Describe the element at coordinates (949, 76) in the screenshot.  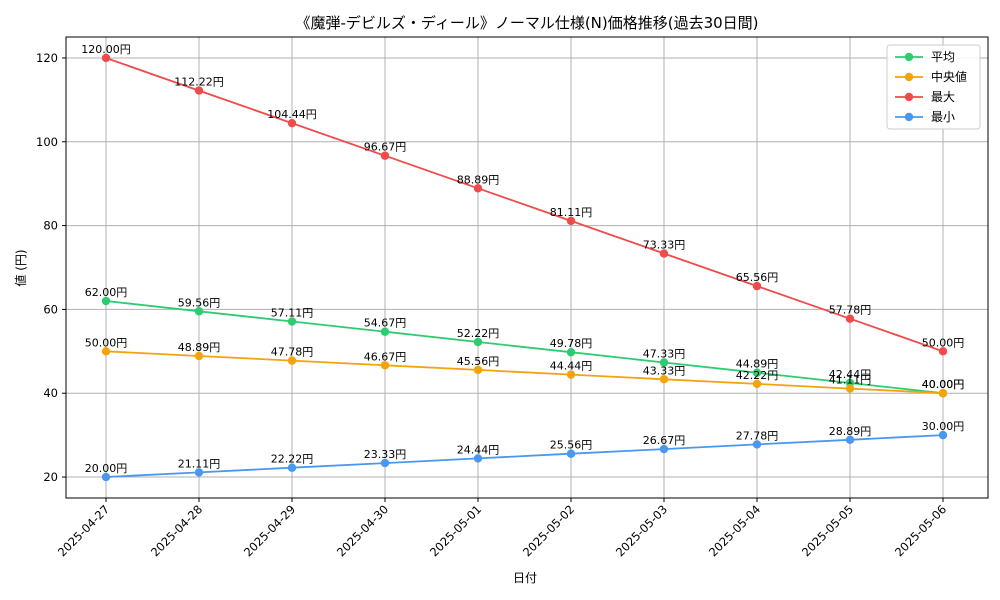
I see `legend-label: 中央値` at that location.